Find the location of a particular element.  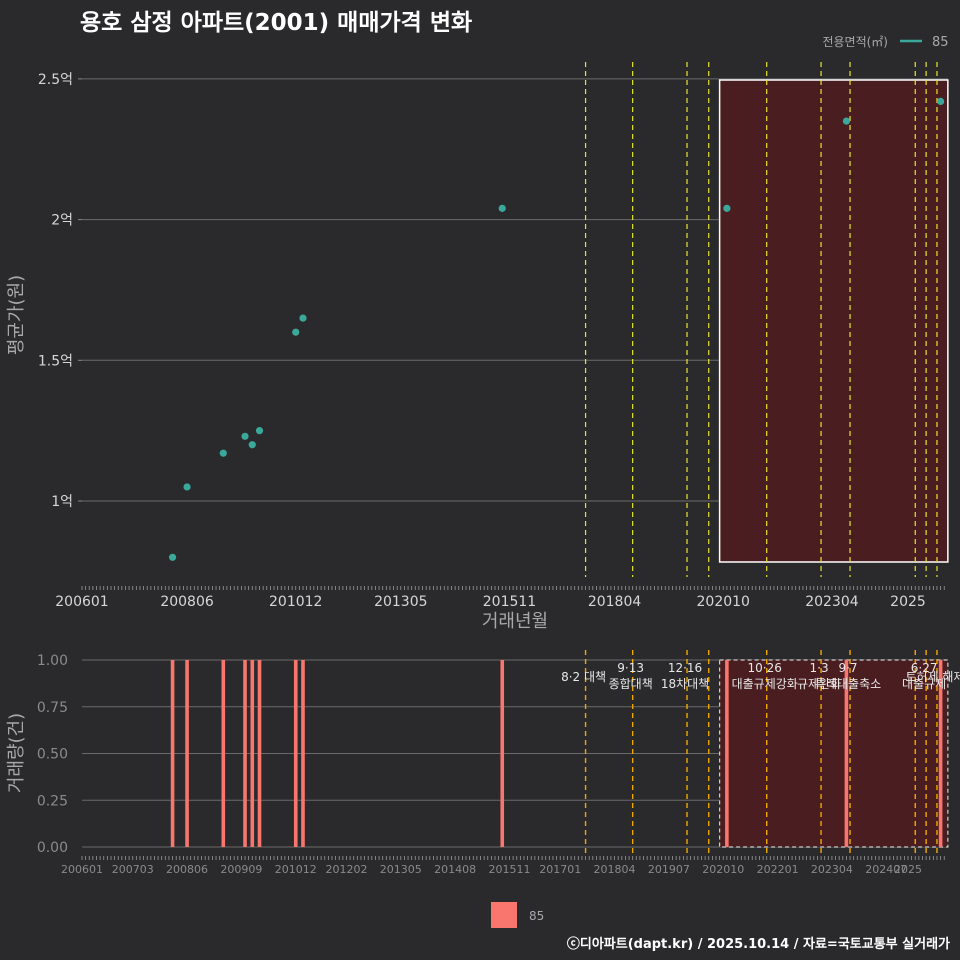

x-tick-label: 202010 is located at coordinates (723, 602).